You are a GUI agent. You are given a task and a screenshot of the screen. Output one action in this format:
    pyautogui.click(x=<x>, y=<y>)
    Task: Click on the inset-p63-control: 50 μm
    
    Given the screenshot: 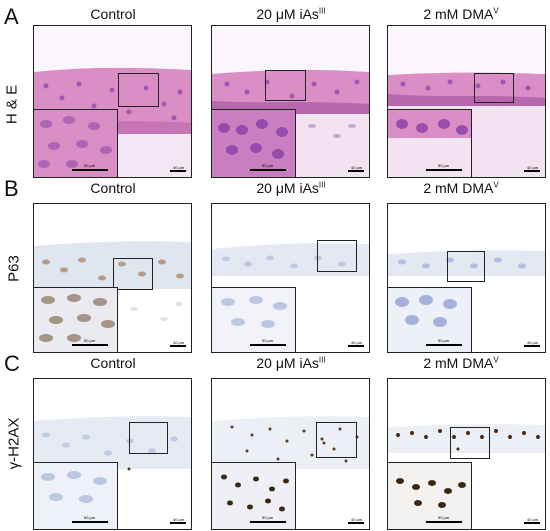 What is the action you would take?
    pyautogui.click(x=76, y=319)
    